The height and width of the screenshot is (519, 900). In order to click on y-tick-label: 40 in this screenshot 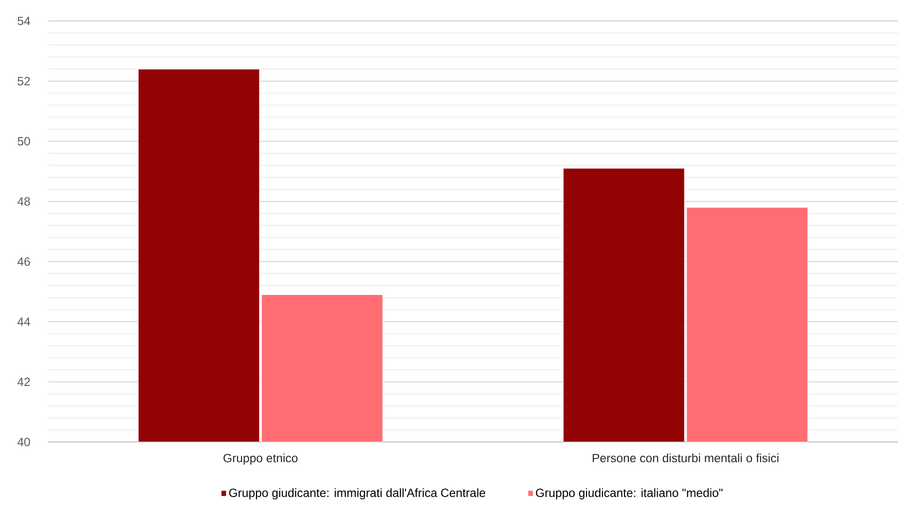, I will do `click(23, 442)`.